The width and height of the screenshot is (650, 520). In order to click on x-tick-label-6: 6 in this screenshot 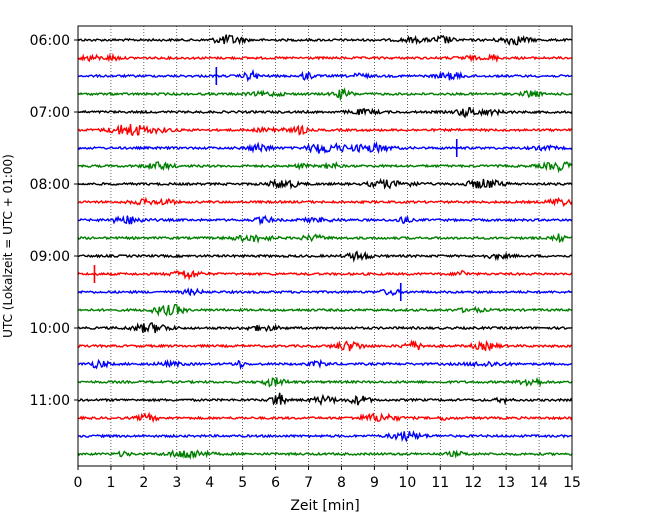, I will do `click(275, 483)`.